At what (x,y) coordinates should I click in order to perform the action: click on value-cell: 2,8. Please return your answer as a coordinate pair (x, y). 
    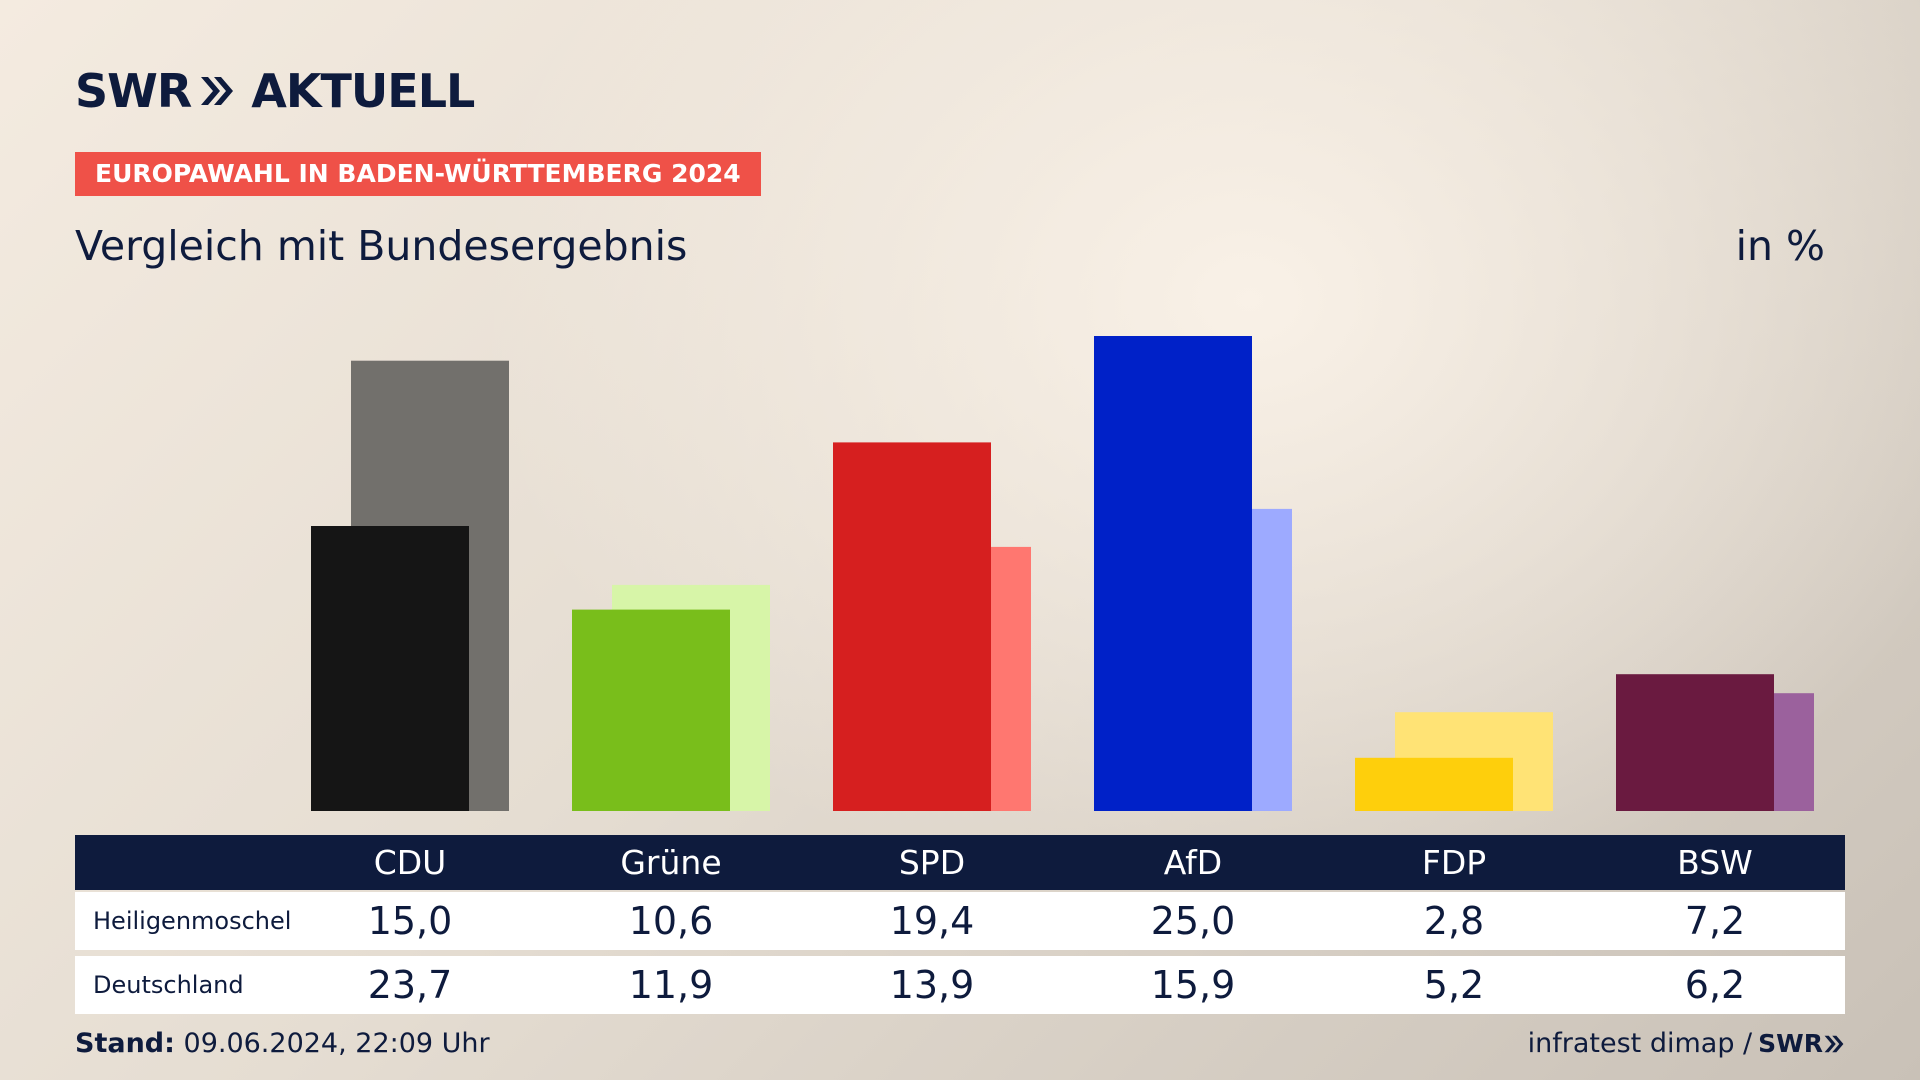
    Looking at the image, I should click on (1454, 921).